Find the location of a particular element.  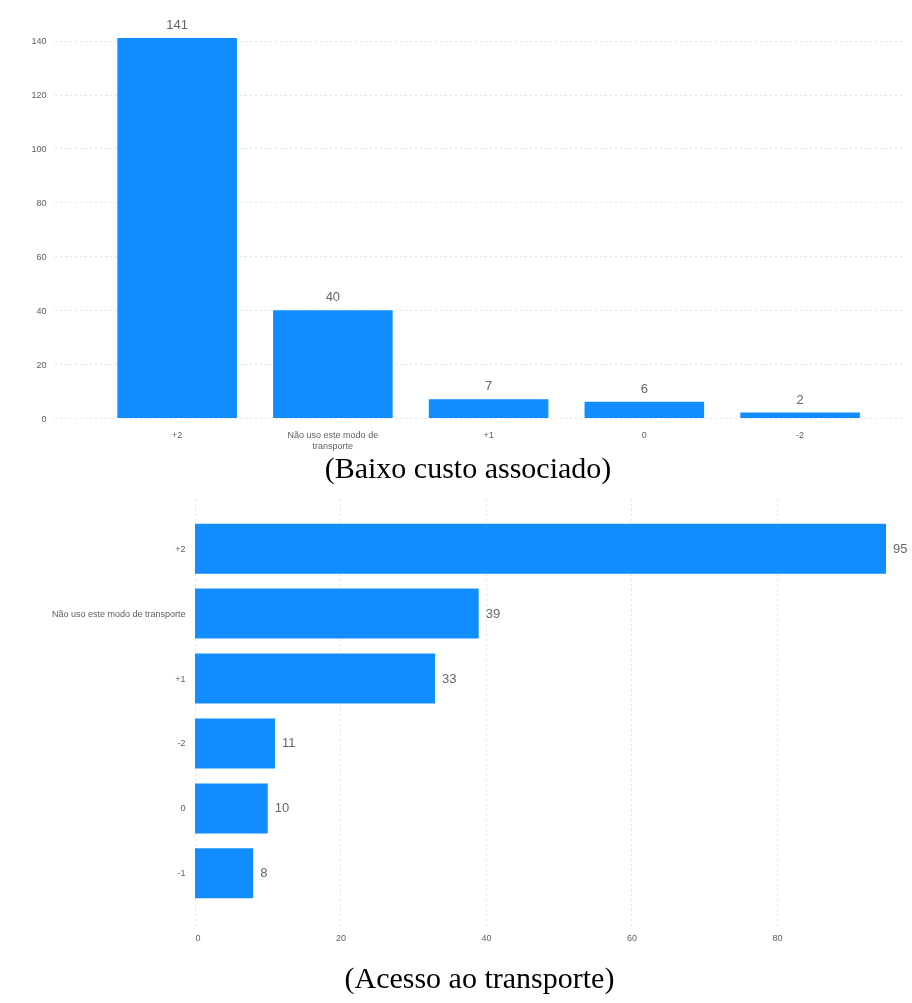

y-tick-label: 80 is located at coordinates (41, 202).